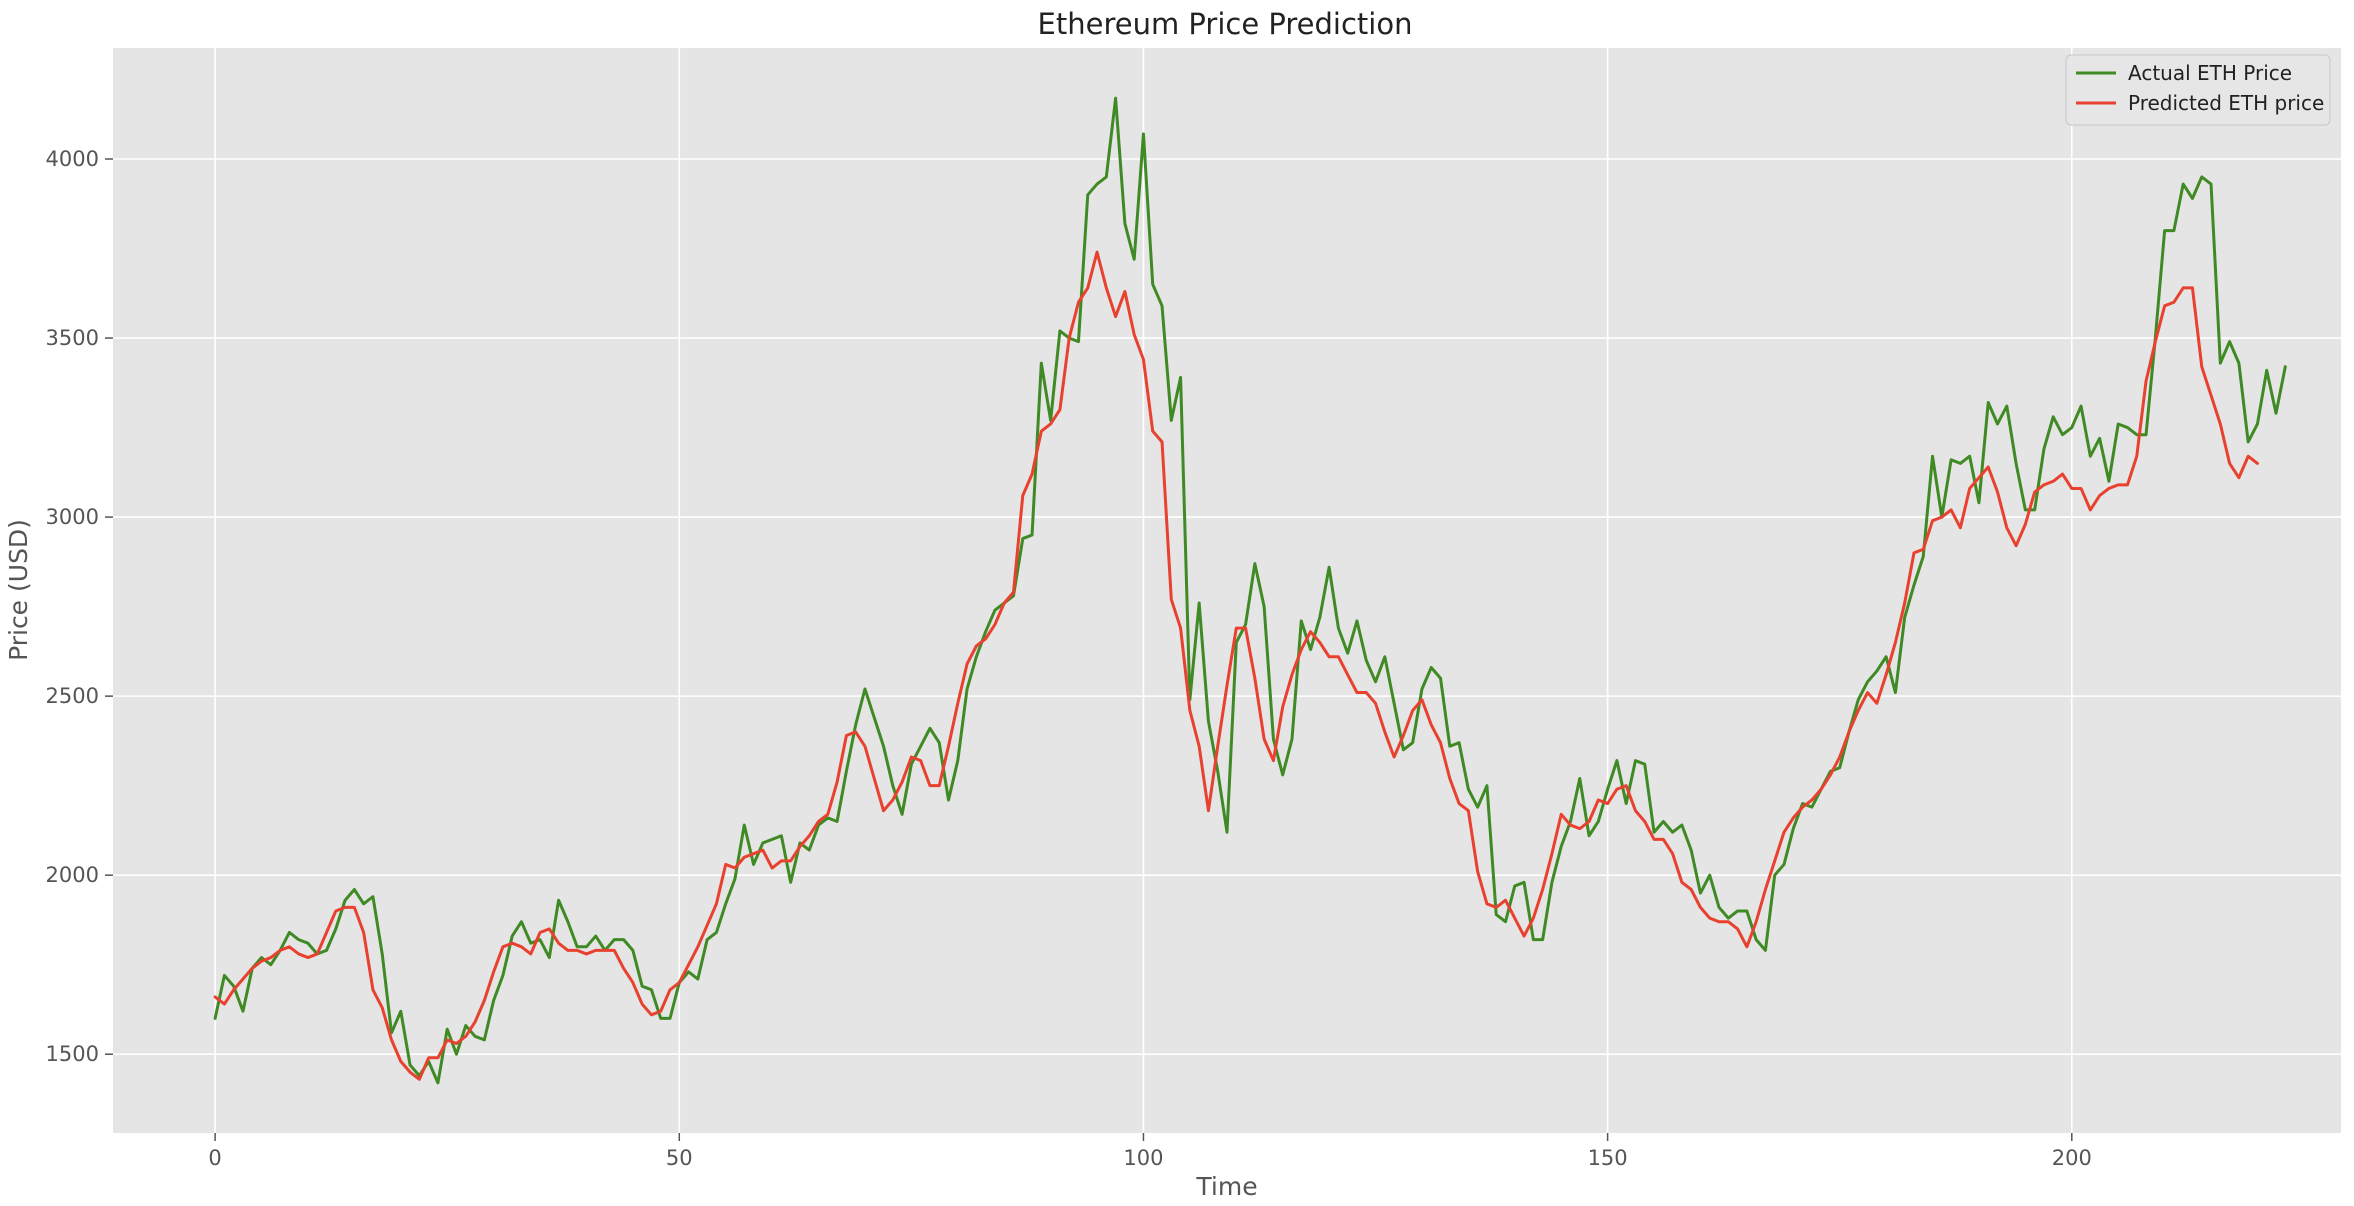 The width and height of the screenshot is (2354, 1206). Describe the element at coordinates (72, 159) in the screenshot. I see `y-tick-label: 4000` at that location.